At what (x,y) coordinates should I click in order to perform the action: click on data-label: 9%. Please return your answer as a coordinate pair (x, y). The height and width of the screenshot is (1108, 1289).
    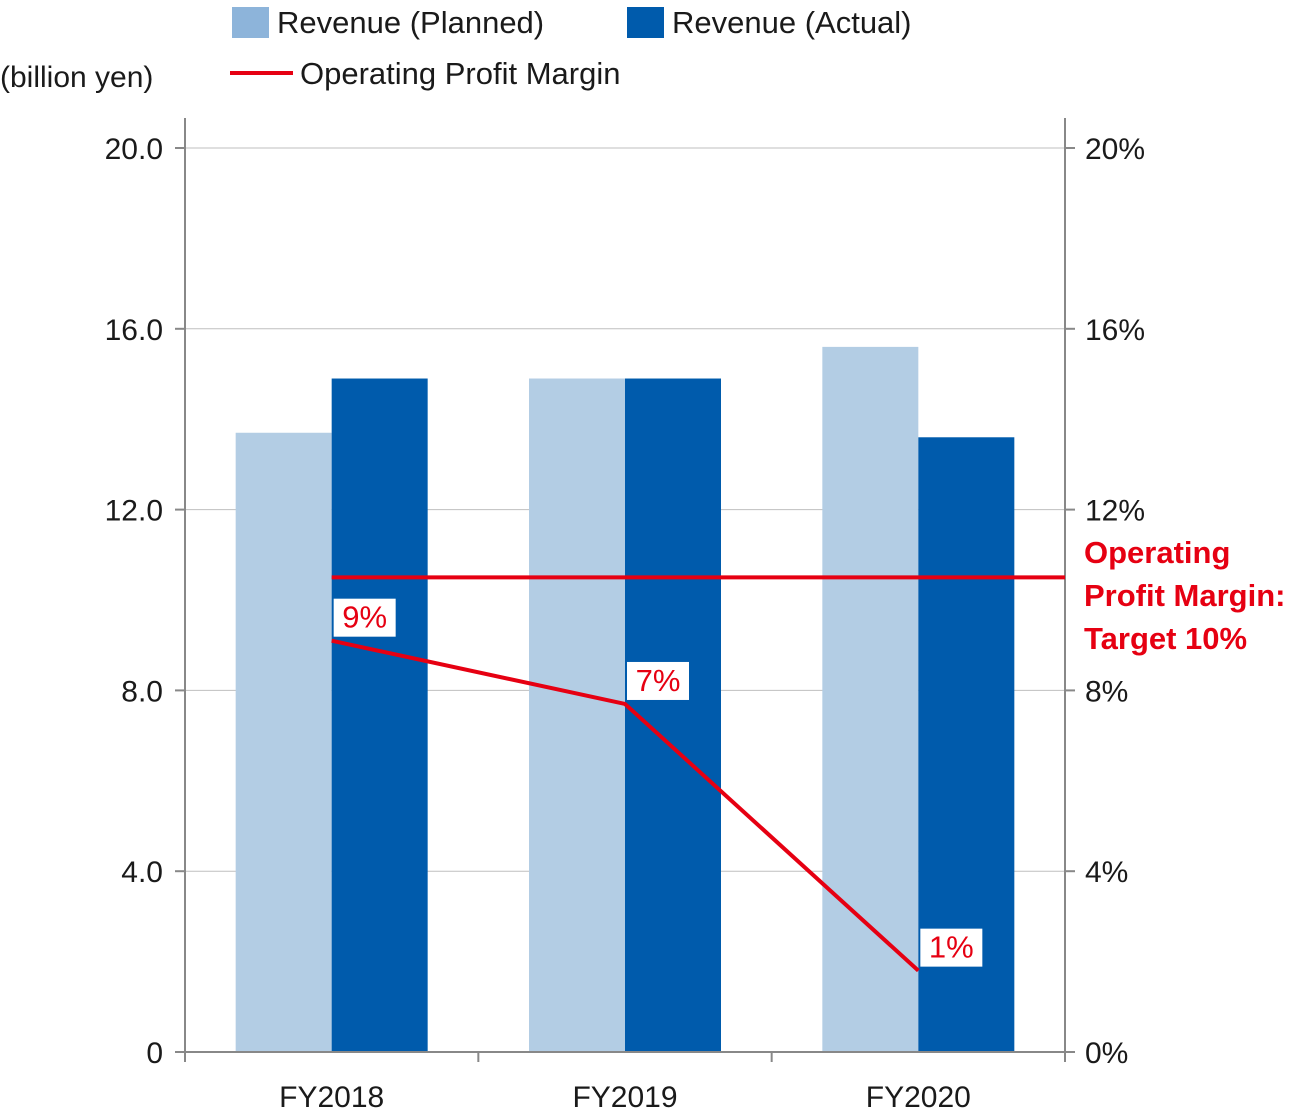
    Looking at the image, I should click on (364, 617).